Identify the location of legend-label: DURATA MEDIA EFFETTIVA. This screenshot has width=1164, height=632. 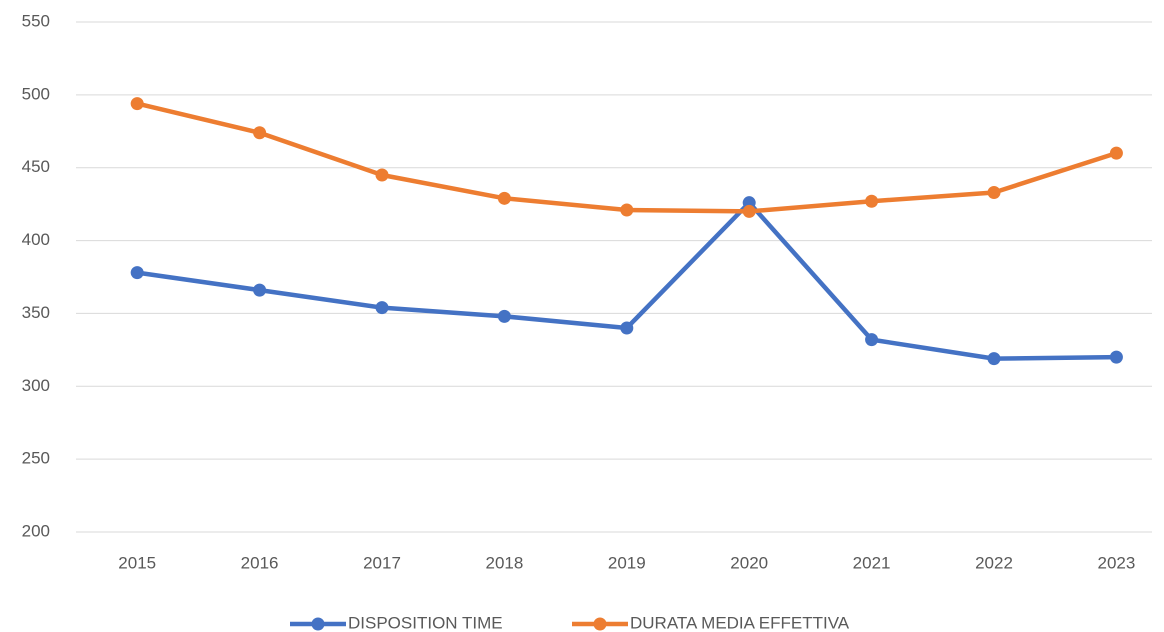
(740, 622).